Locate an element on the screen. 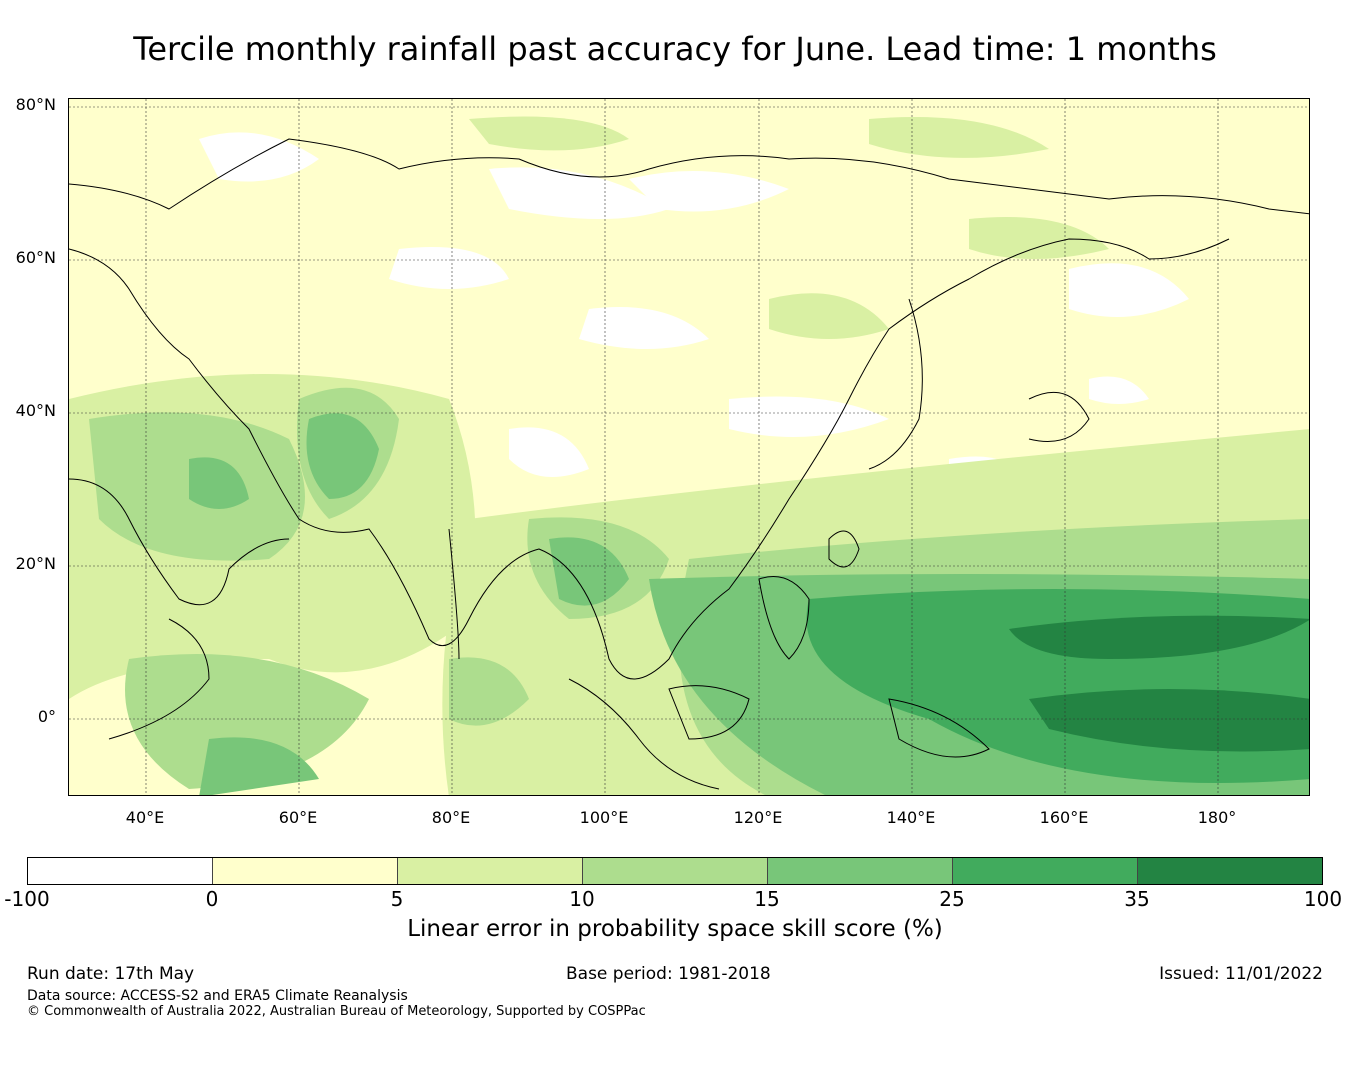 The height and width of the screenshot is (1065, 1350). lat-label-80n: 80°N is located at coordinates (35, 104).